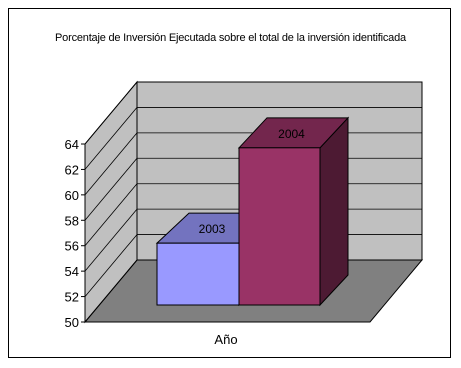  I want to click on data-label-2004: 2004, so click(291, 134).